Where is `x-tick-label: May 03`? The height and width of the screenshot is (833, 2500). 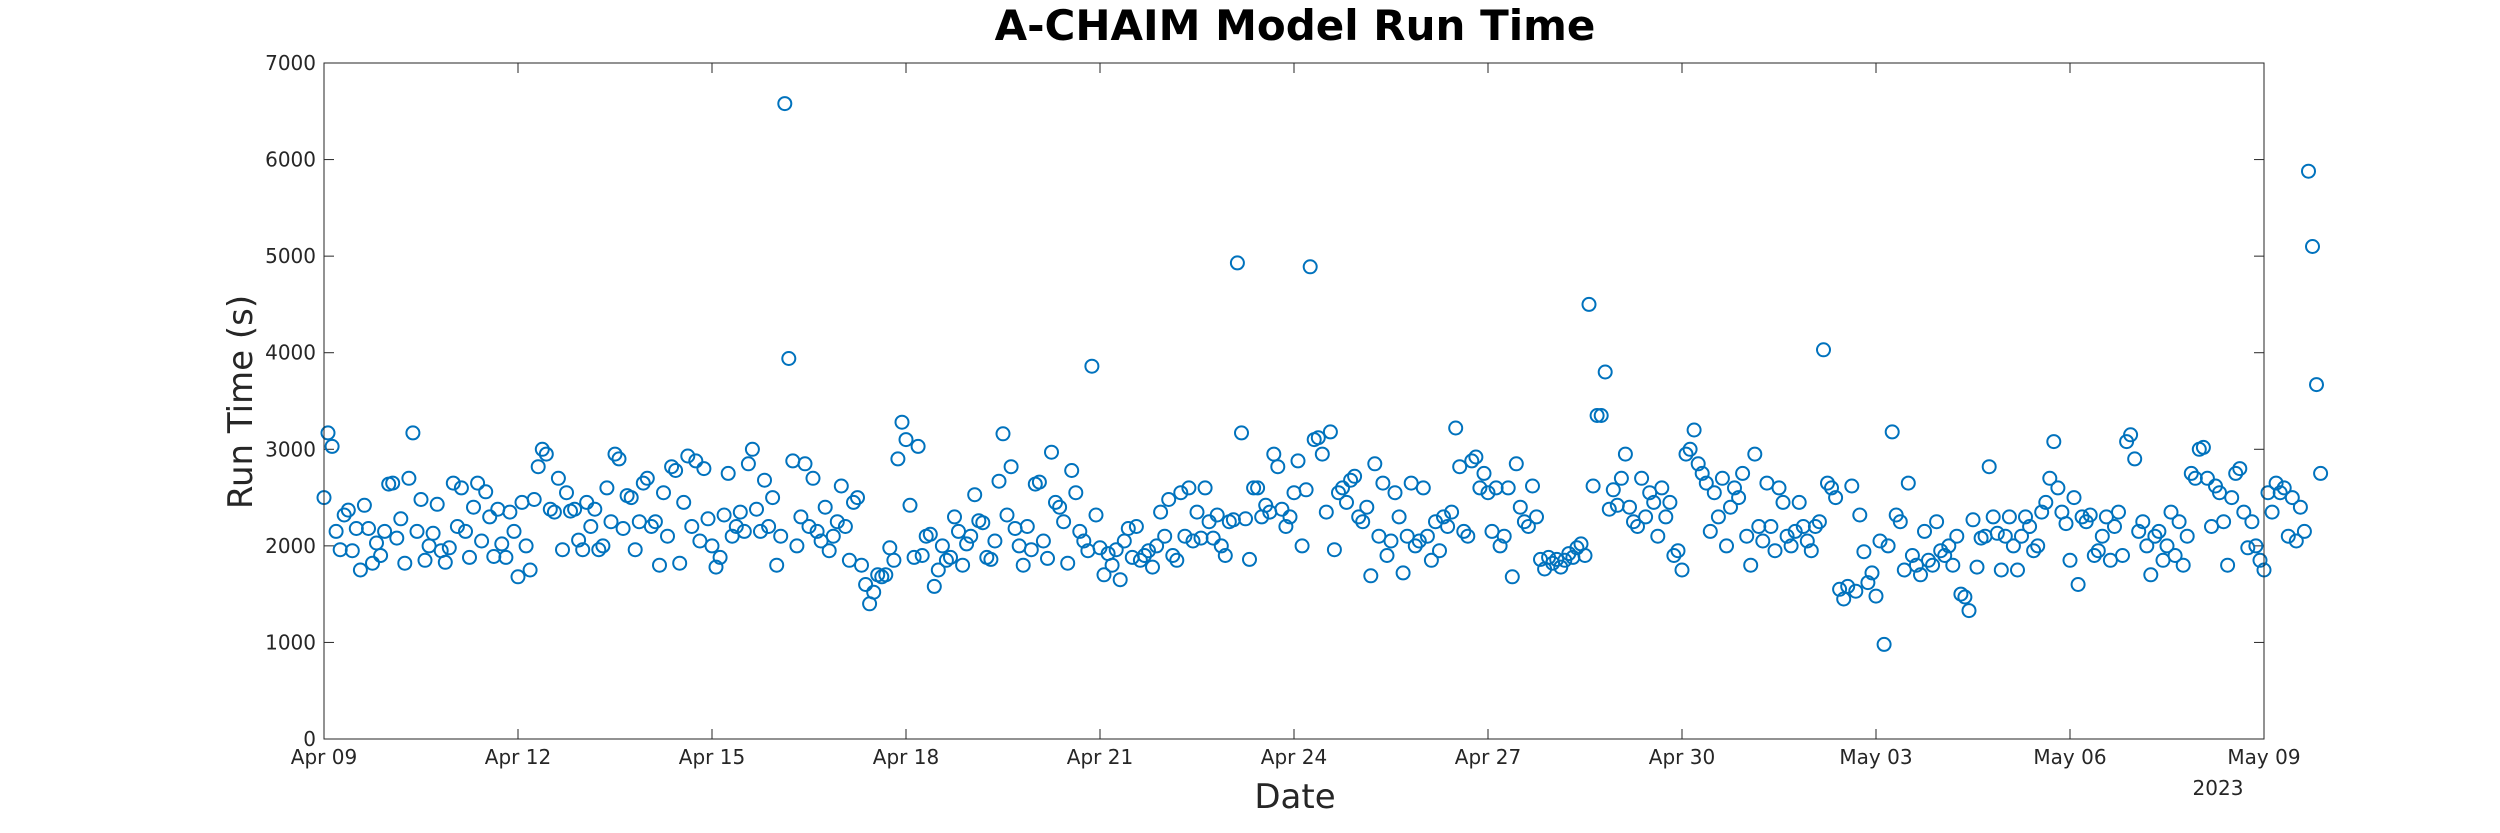
x-tick-label: May 03 is located at coordinates (1875, 757).